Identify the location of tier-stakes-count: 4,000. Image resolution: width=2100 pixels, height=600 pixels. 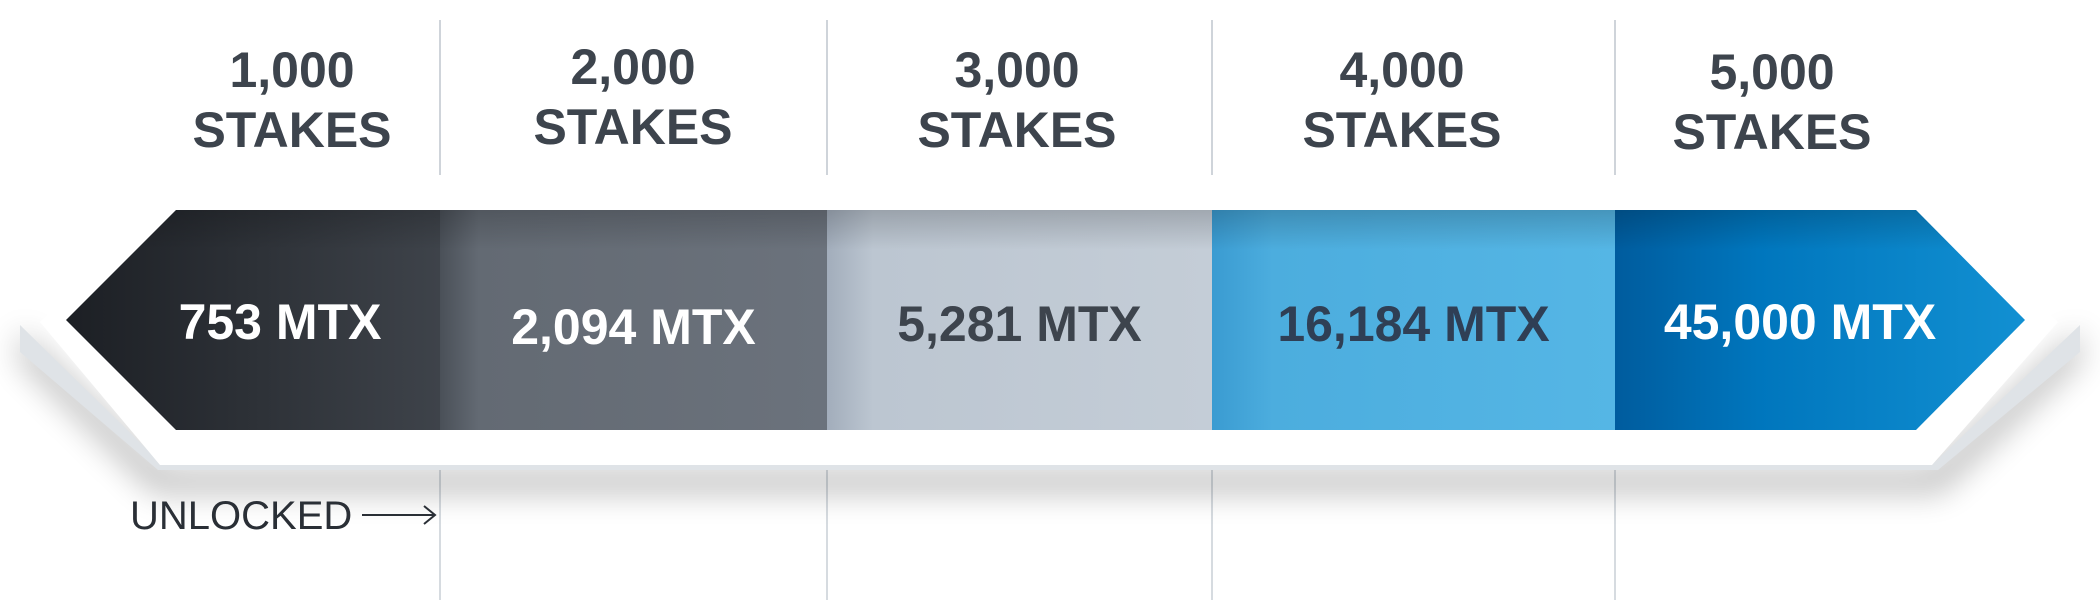
(1402, 70).